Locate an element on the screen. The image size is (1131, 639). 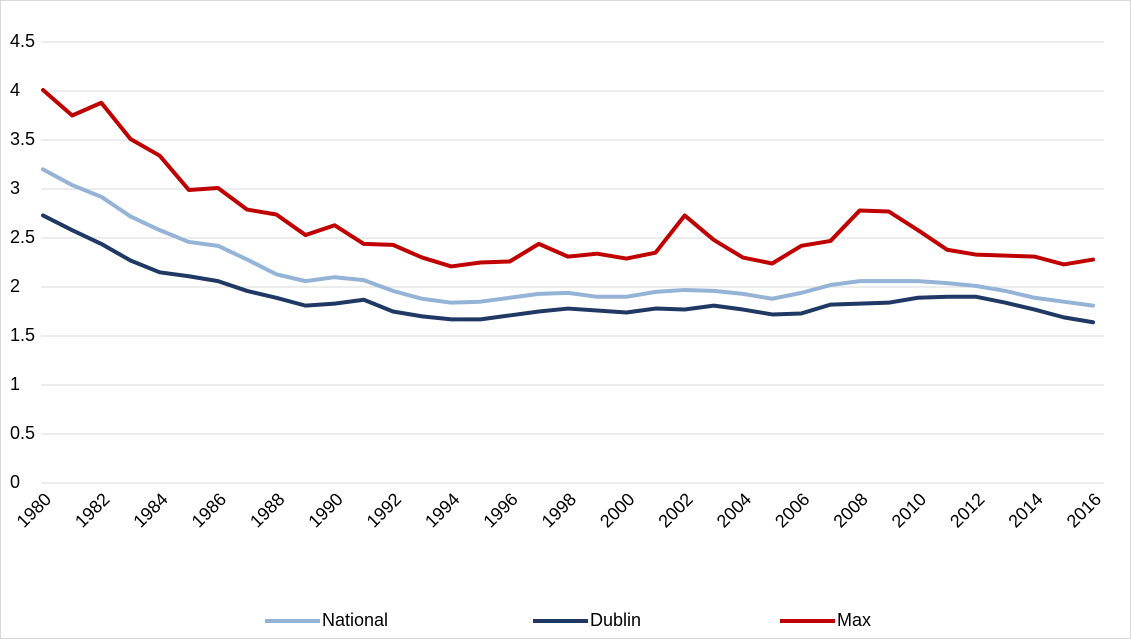
y-tick-label: 3.5 is located at coordinates (22, 139).